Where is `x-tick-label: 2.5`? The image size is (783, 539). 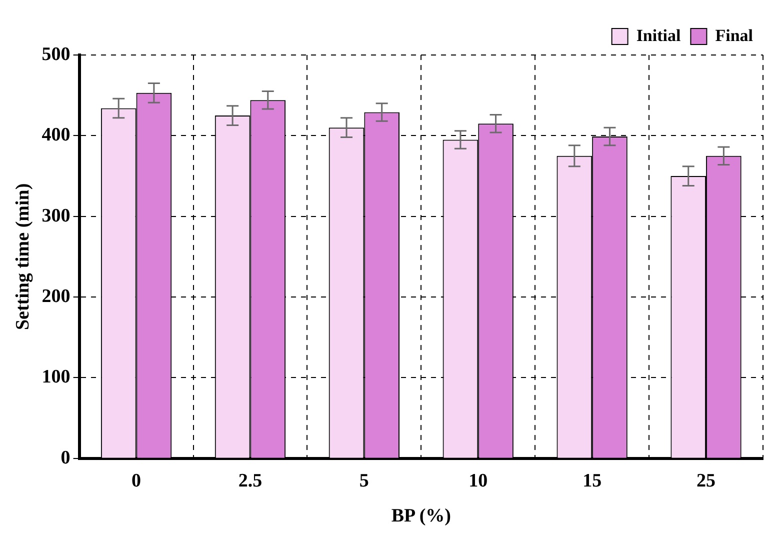 x-tick-label: 2.5 is located at coordinates (250, 481).